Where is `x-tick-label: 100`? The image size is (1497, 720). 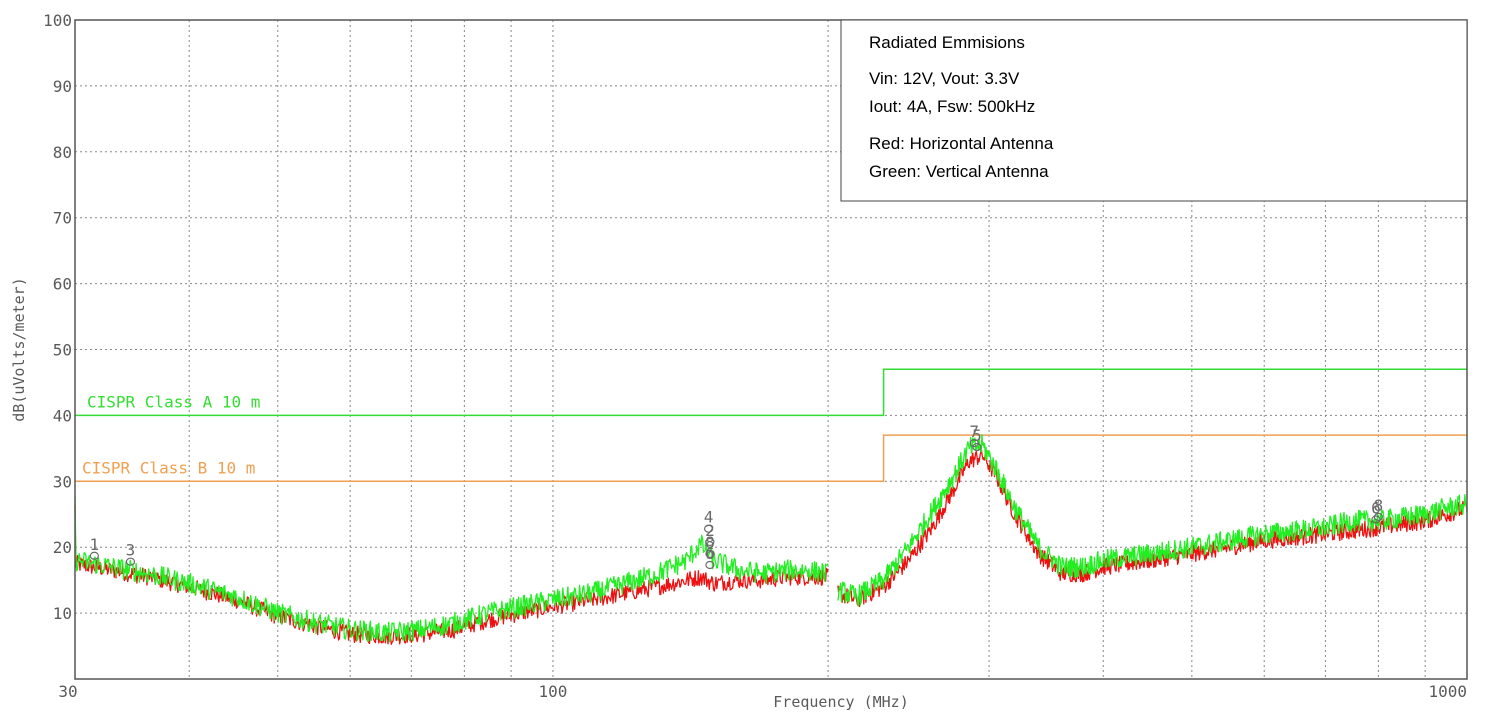
x-tick-label: 100 is located at coordinates (552, 691).